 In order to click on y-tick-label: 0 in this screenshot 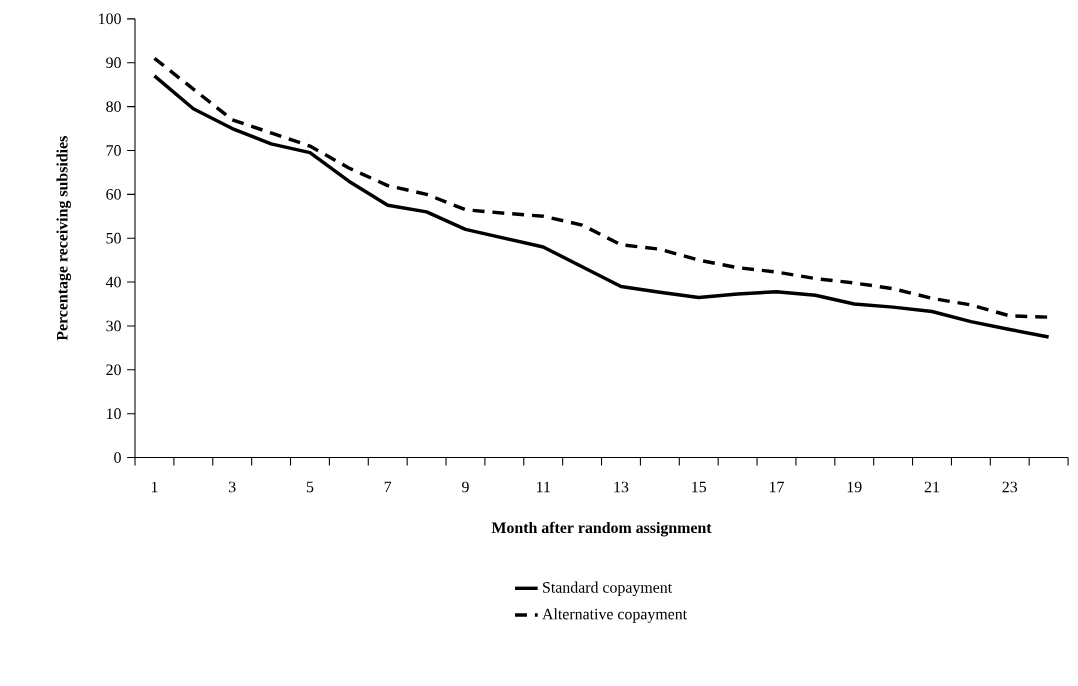, I will do `click(117, 457)`.